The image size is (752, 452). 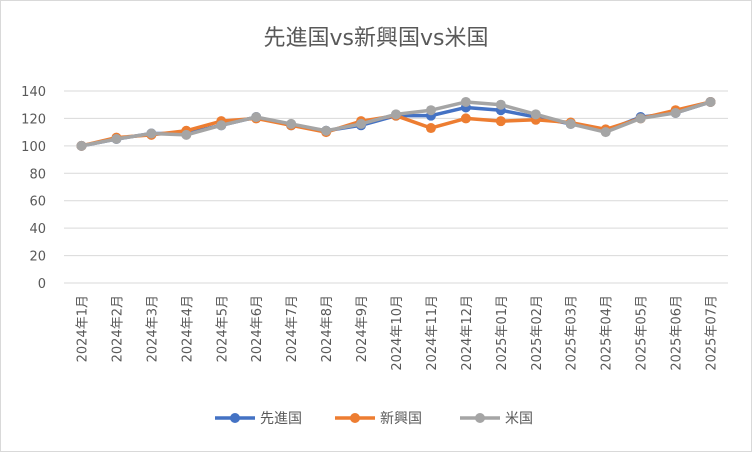 What do you see at coordinates (292, 328) in the screenshot?
I see `x-tick-label: 2024年7月` at bounding box center [292, 328].